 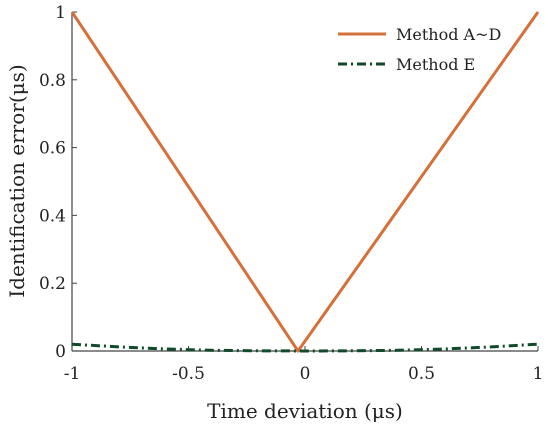 I want to click on legend-label-method-a-d: Method A~D, so click(x=448, y=34).